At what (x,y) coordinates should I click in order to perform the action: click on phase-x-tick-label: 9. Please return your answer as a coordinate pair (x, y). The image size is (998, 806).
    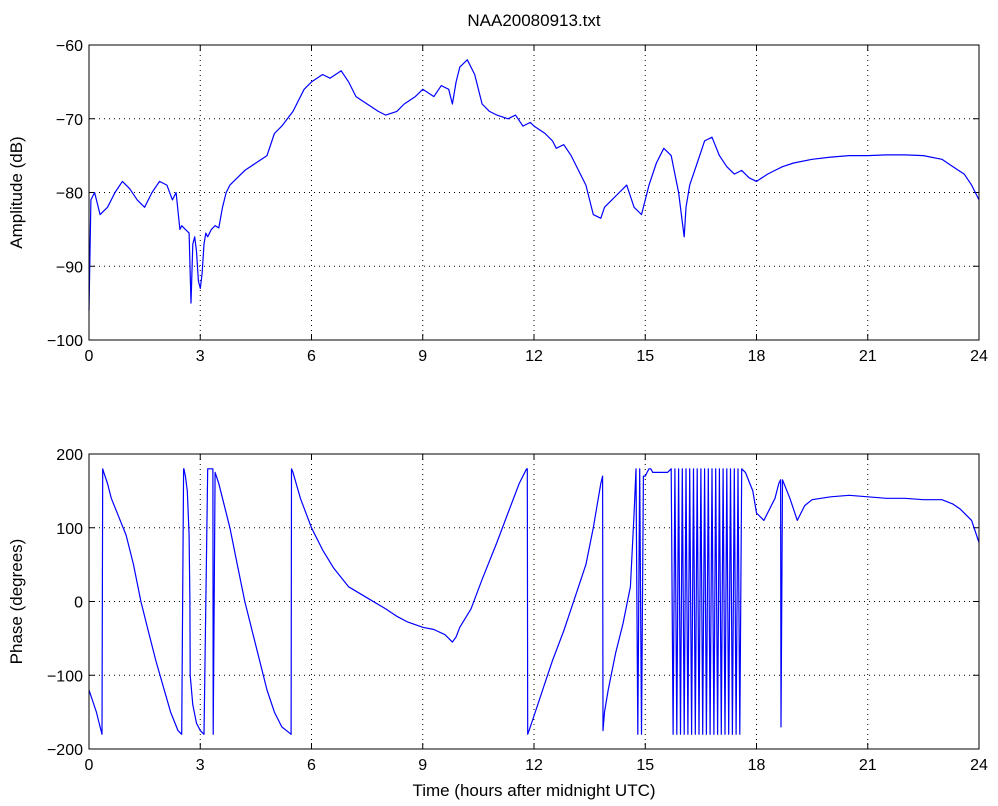
    Looking at the image, I should click on (422, 765).